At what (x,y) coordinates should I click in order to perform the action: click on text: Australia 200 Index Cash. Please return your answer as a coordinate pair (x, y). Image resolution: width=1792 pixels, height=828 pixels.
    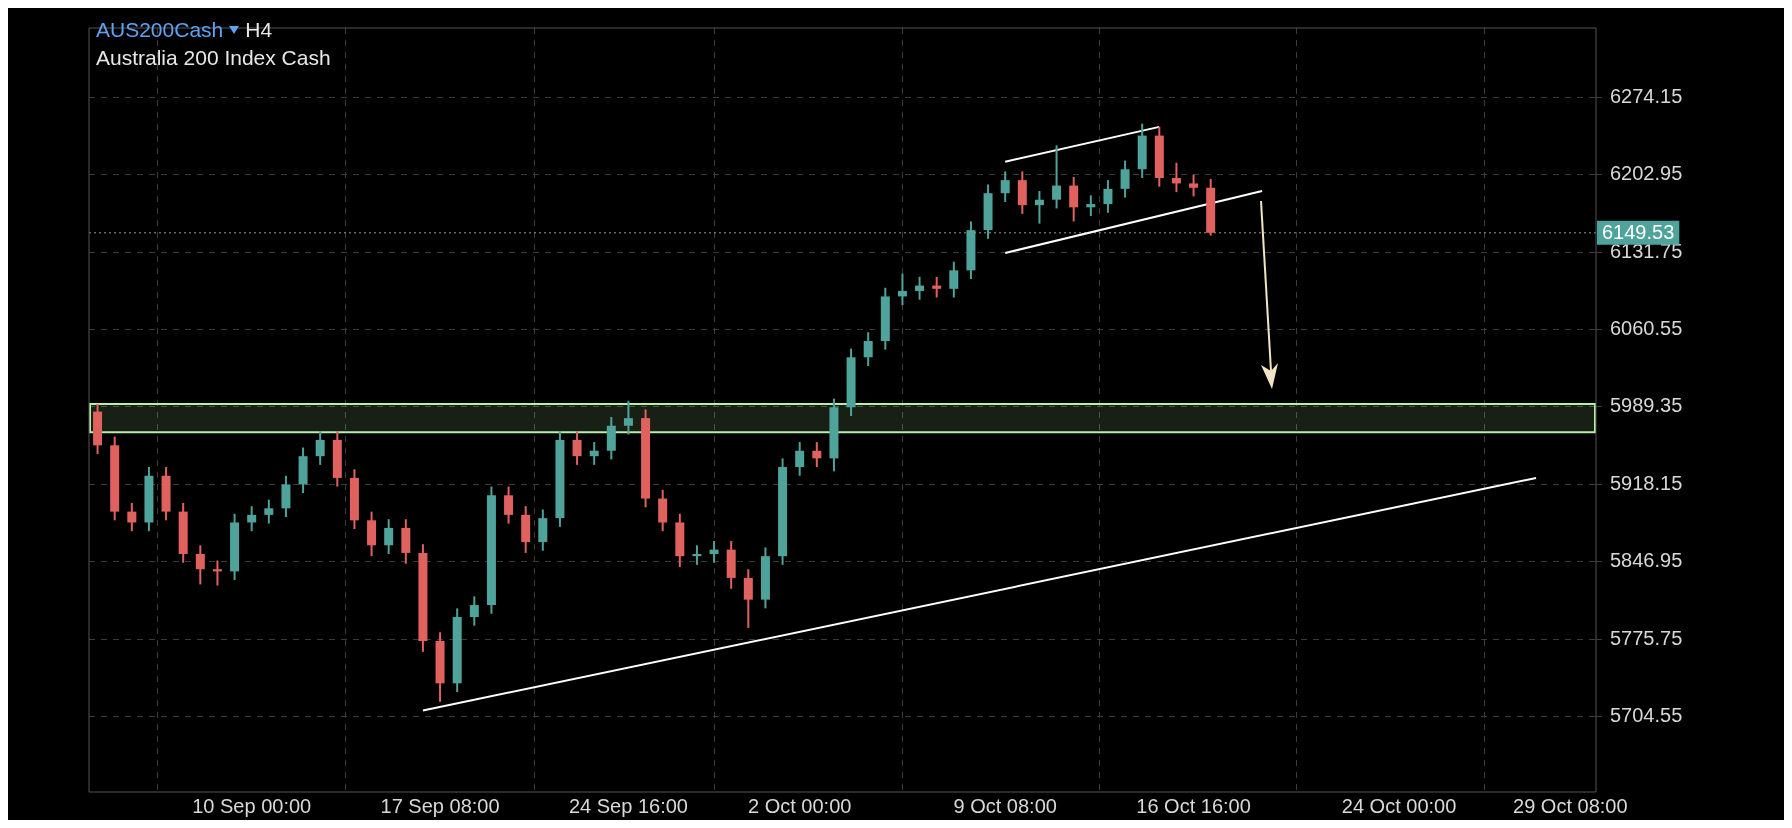
    Looking at the image, I should click on (213, 58).